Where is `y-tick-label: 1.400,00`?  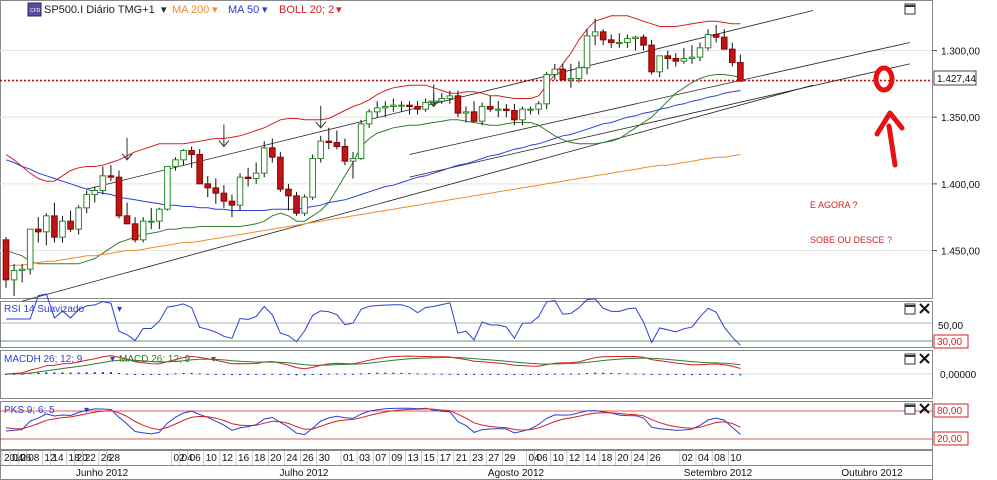 y-tick-label: 1.400,00 is located at coordinates (960, 185).